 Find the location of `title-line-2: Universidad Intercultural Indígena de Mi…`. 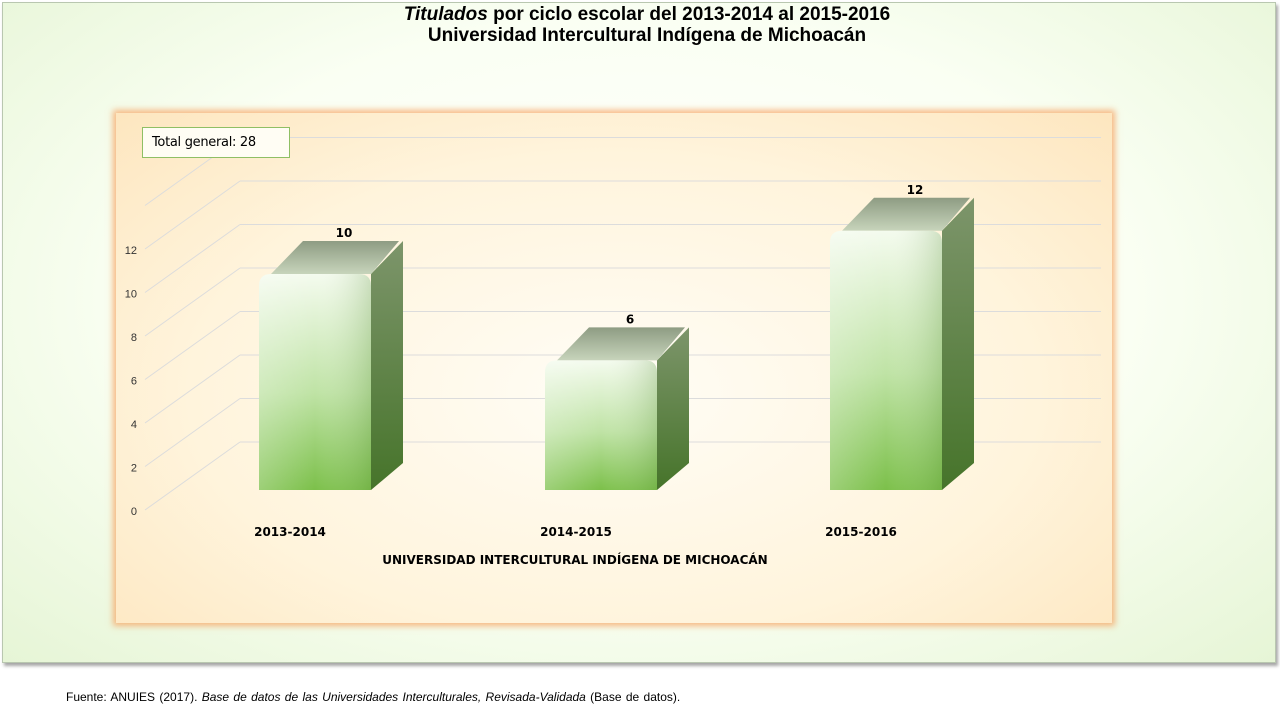

title-line-2: Universidad Intercultural Indígena de Mi… is located at coordinates (647, 35).